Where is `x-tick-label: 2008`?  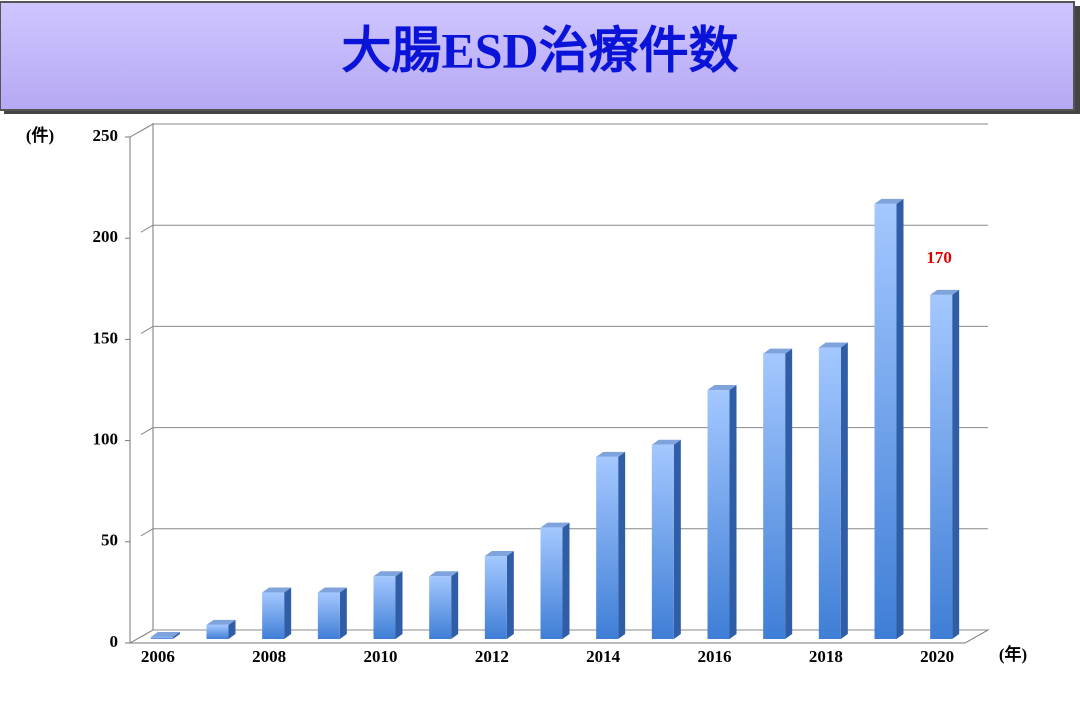
x-tick-label: 2008 is located at coordinates (269, 656).